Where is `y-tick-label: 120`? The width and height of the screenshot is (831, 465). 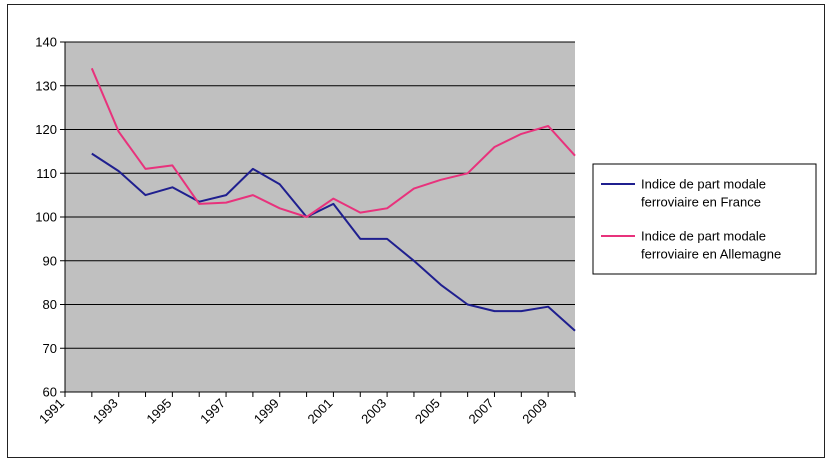
y-tick-label: 120 is located at coordinates (46, 129).